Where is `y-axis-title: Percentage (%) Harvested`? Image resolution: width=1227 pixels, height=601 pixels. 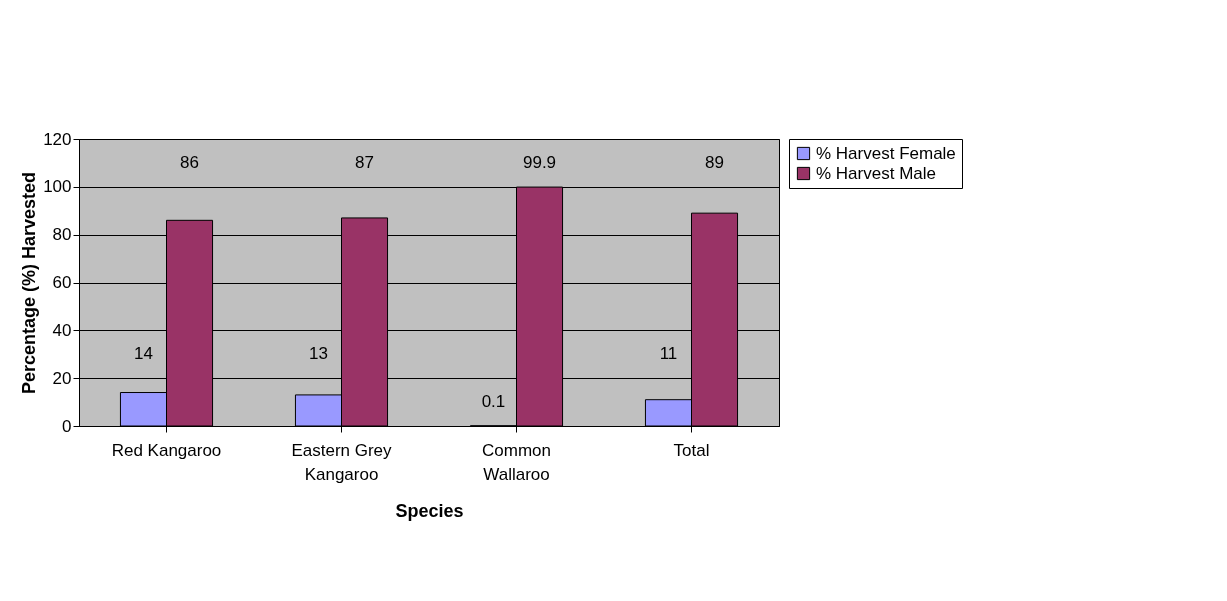 y-axis-title: Percentage (%) Harvested is located at coordinates (29, 283).